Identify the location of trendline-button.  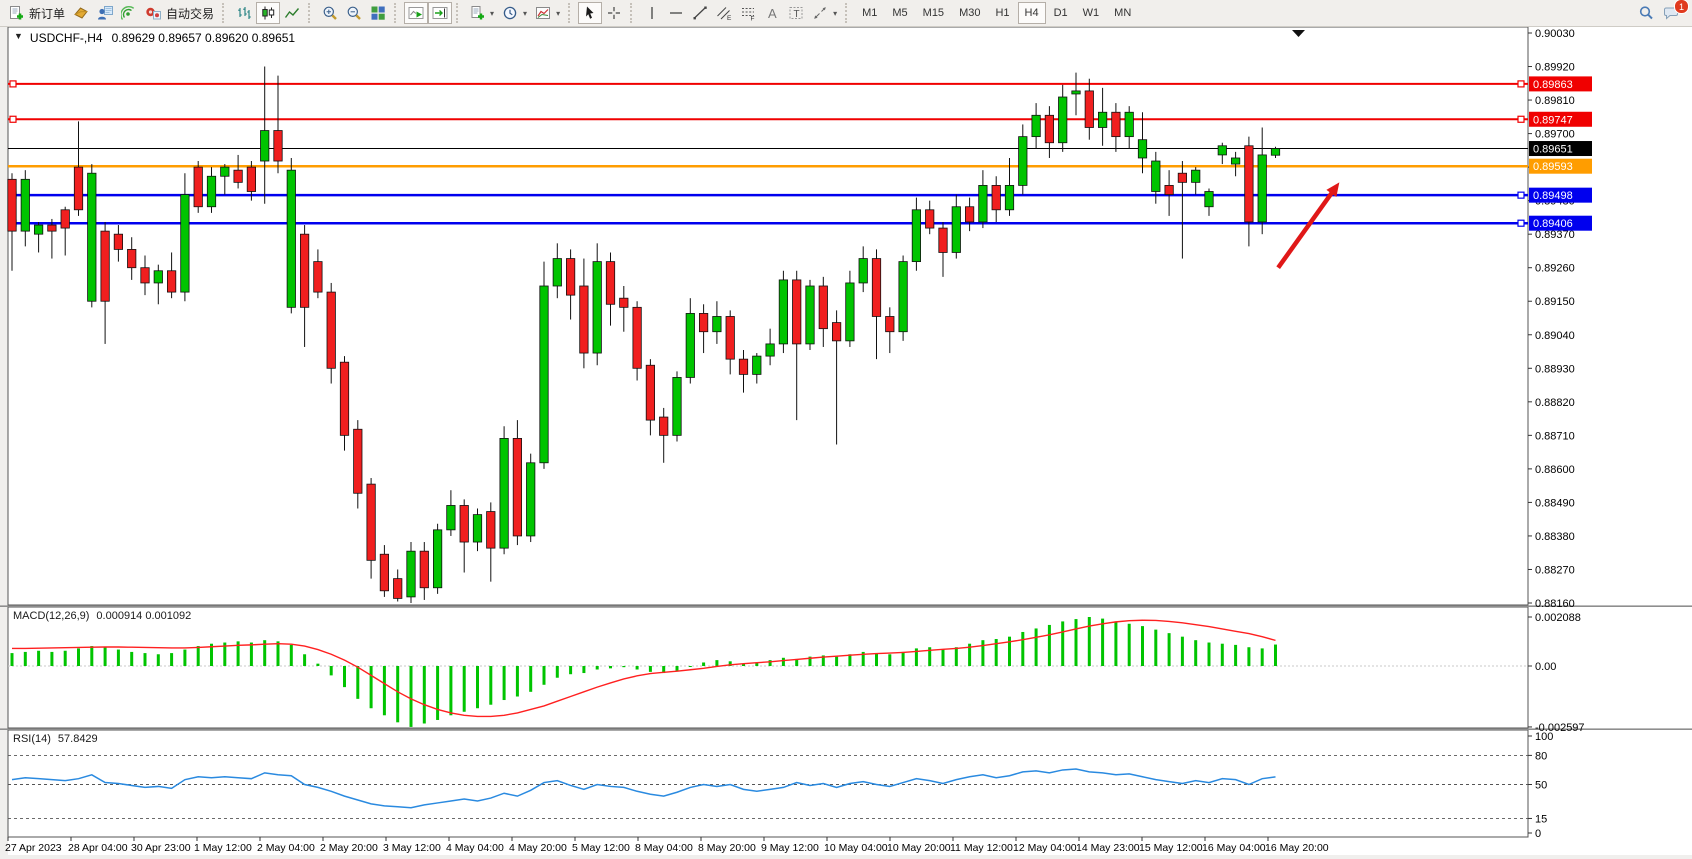
(700, 13).